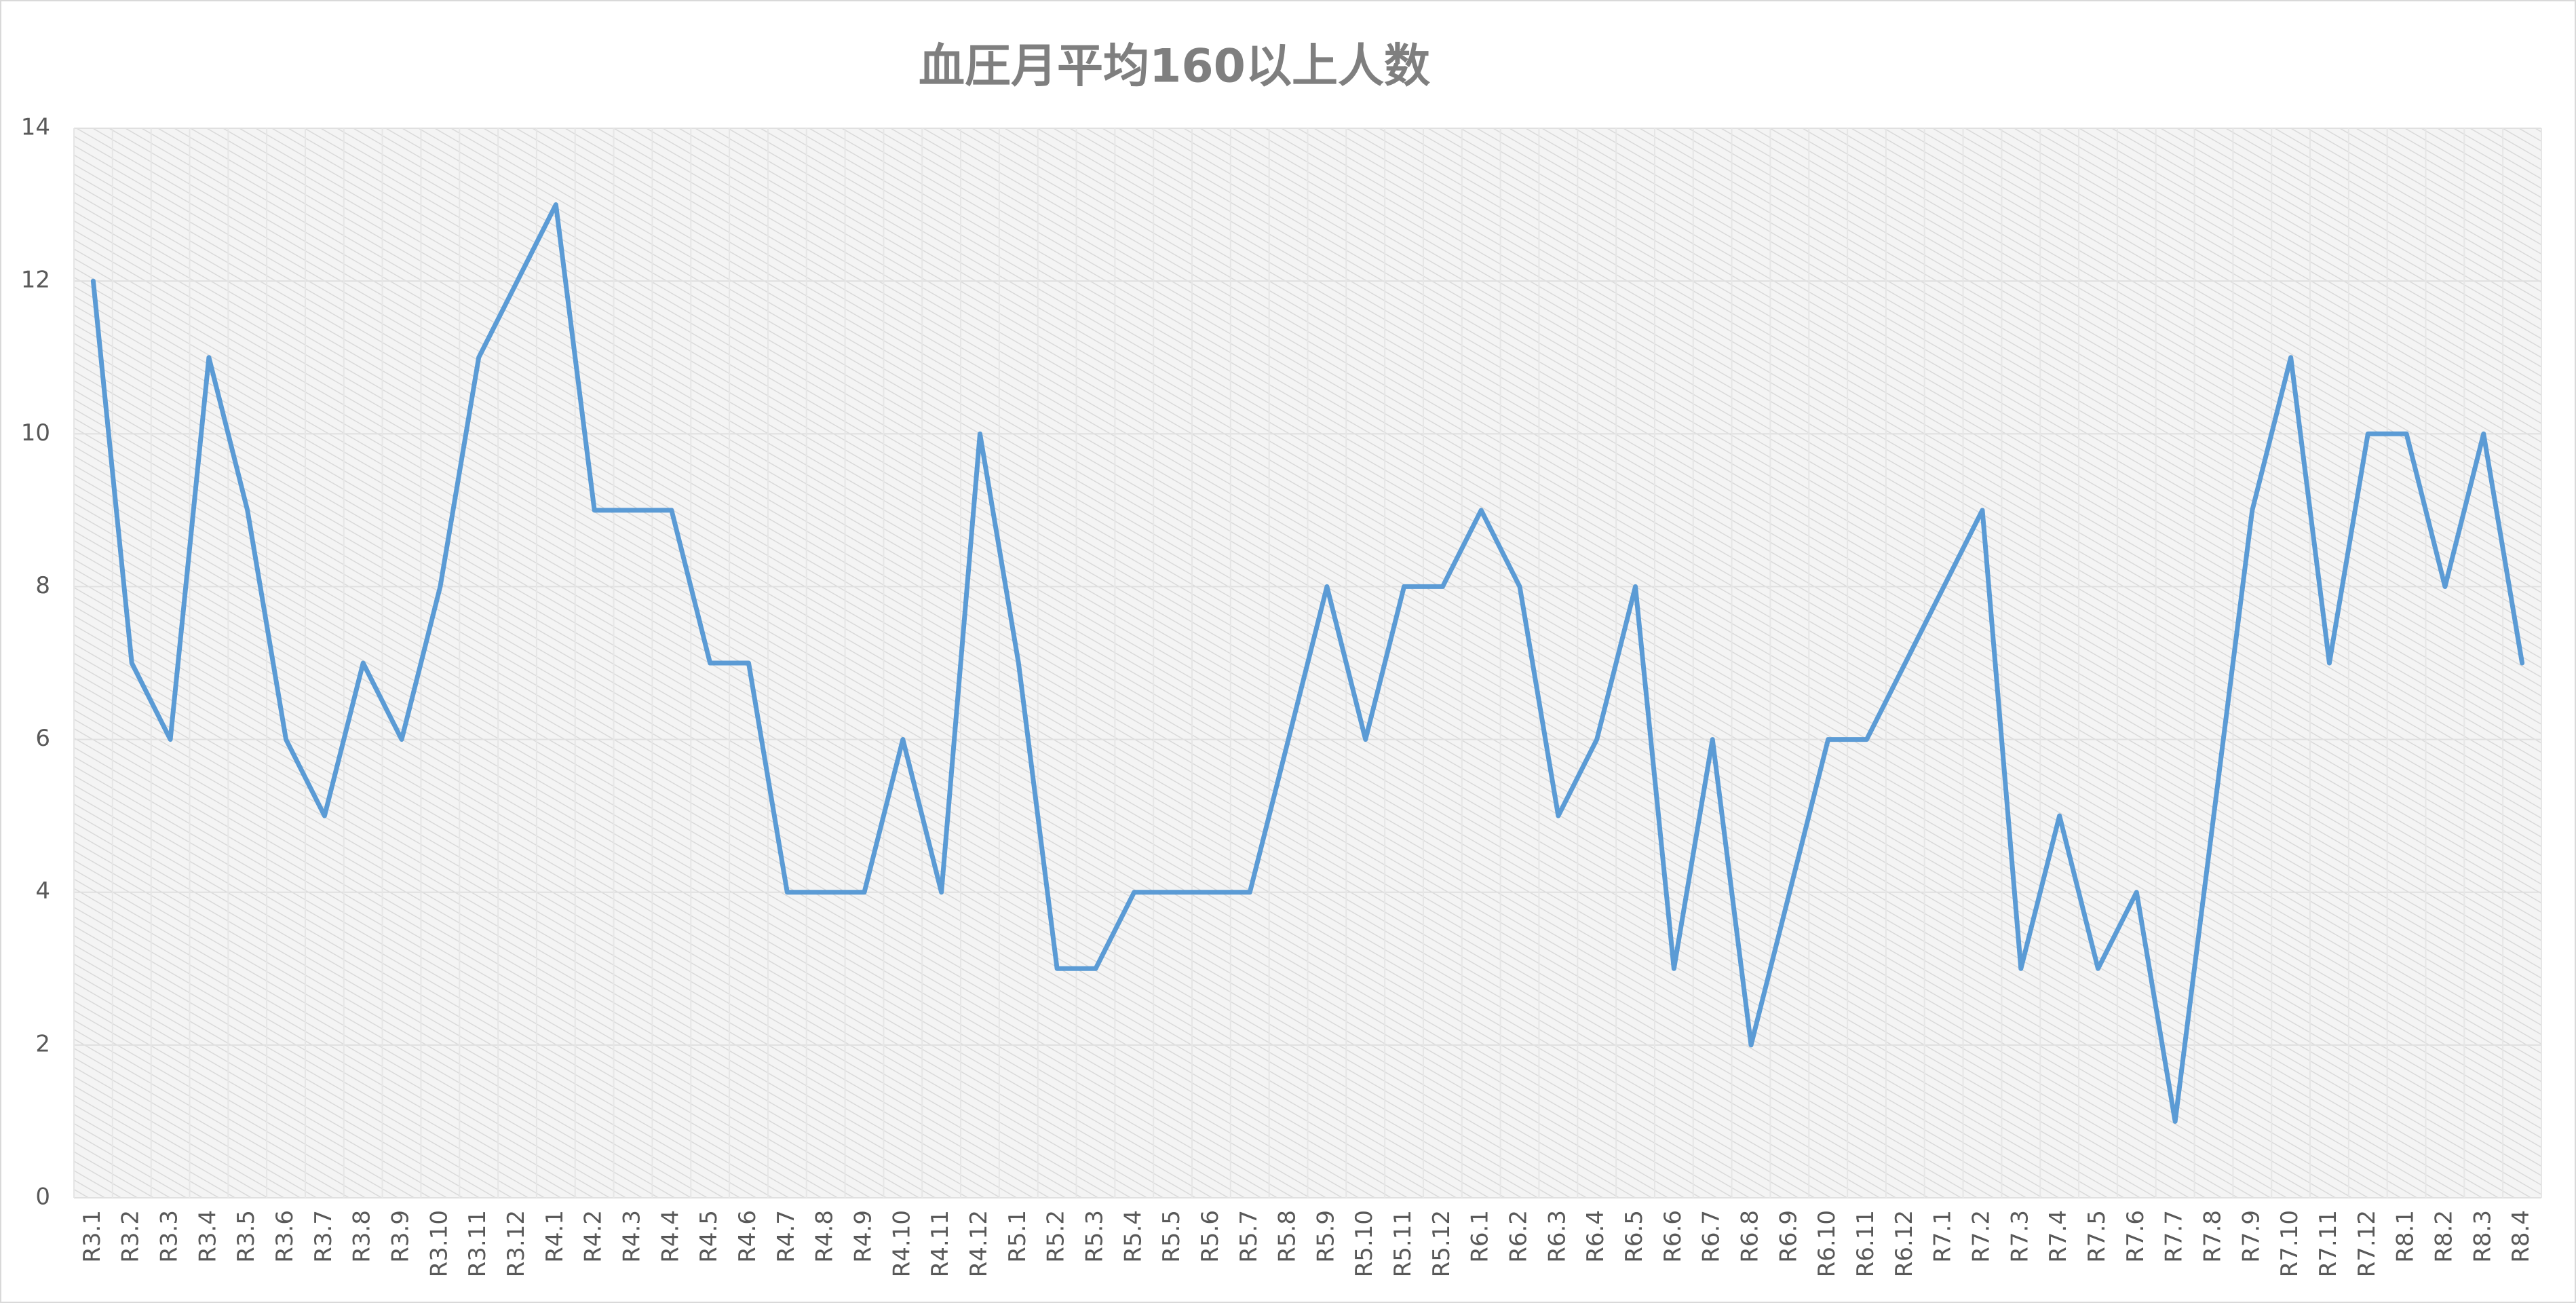 This screenshot has width=2576, height=1303. Describe the element at coordinates (1441, 1243) in the screenshot. I see `x-tick-label: R5.12` at that location.